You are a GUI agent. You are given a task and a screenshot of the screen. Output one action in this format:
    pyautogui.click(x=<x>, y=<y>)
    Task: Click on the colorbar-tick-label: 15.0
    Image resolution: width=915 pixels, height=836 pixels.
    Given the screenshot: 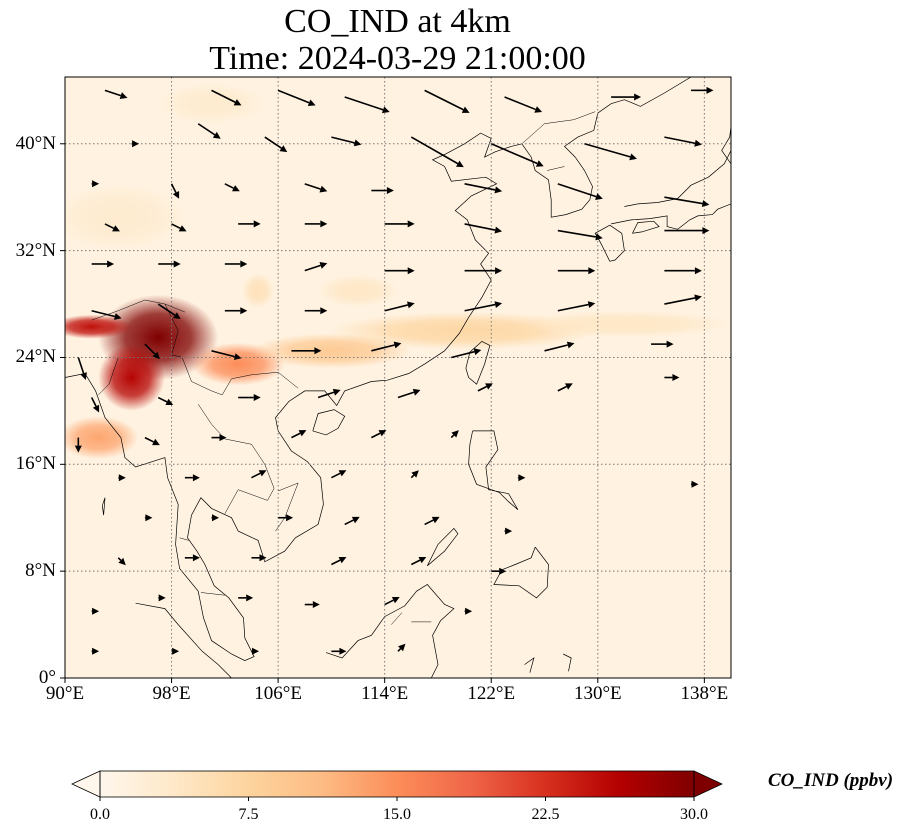 What is the action you would take?
    pyautogui.click(x=397, y=814)
    